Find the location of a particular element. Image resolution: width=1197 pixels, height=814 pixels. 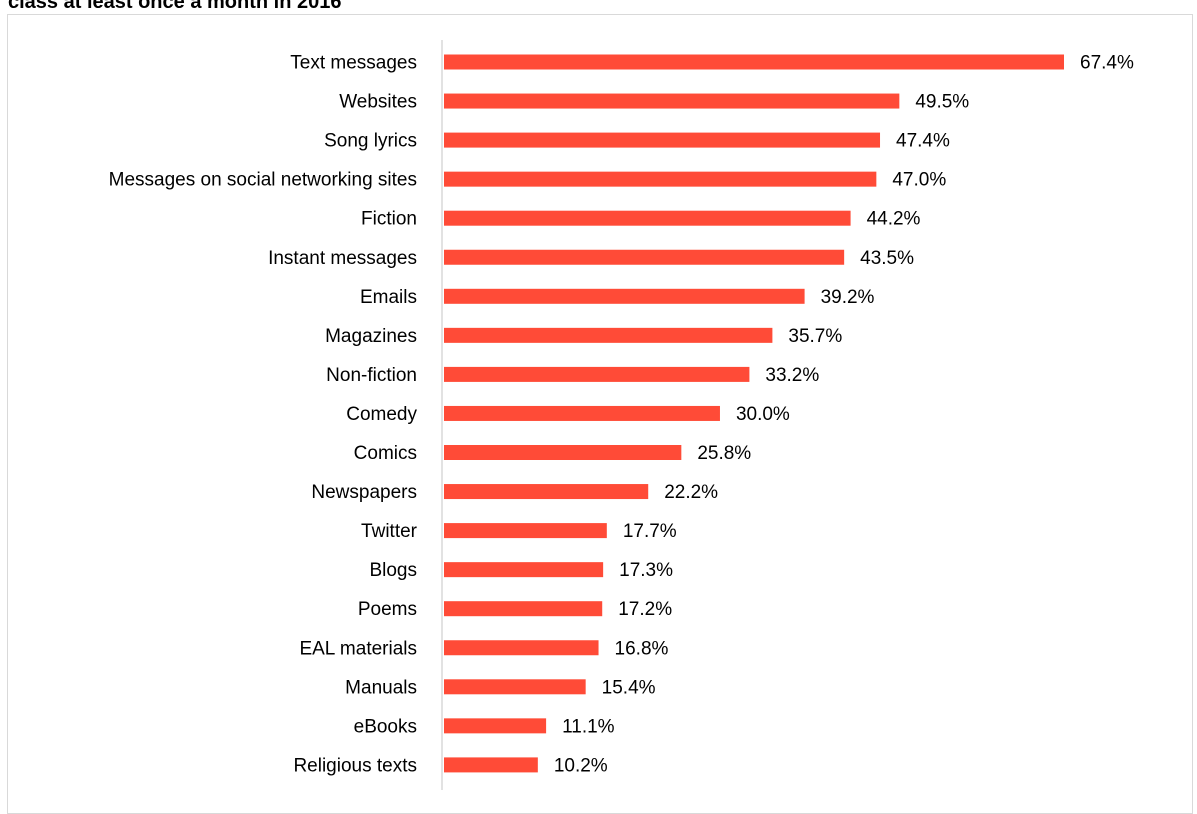

data-label: 10.2% is located at coordinates (581, 765).